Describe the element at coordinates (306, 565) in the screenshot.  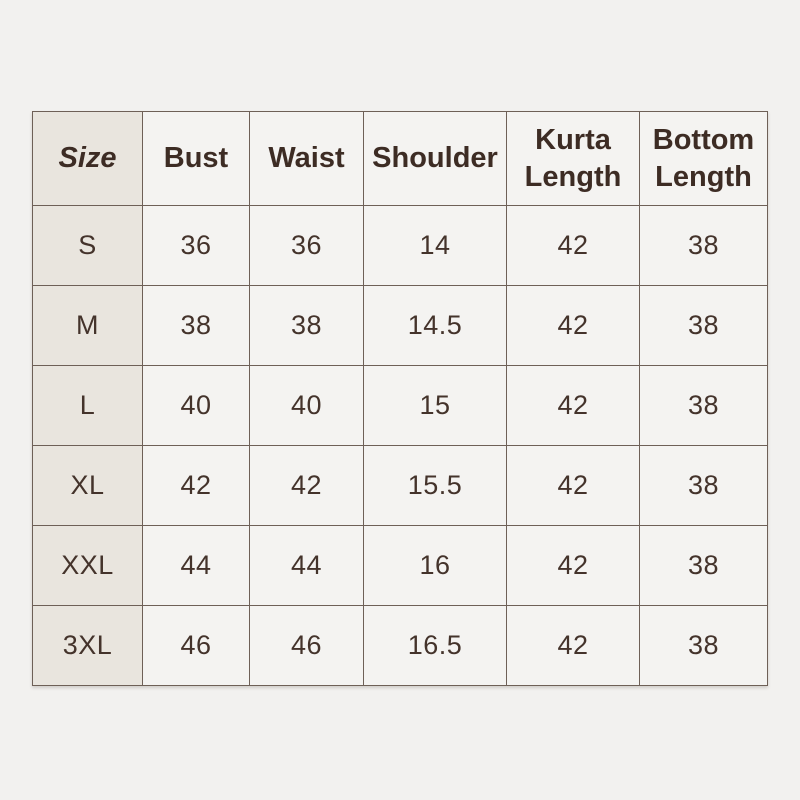
I see `cell-waist: 44` at that location.